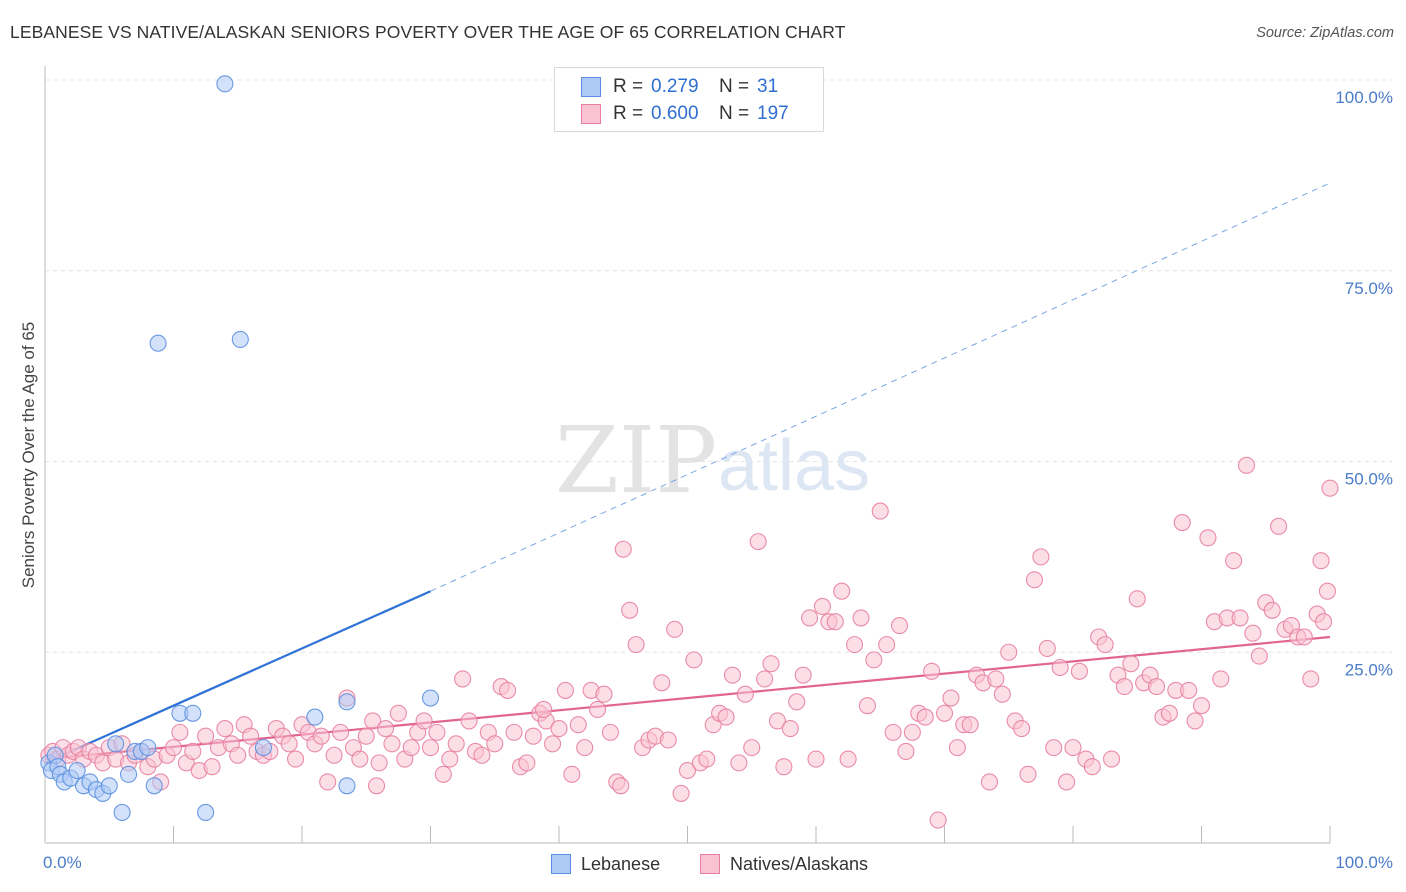  What do you see at coordinates (621, 863) in the screenshot?
I see `bottom-legend-label-lebanese: Lebanese` at bounding box center [621, 863].